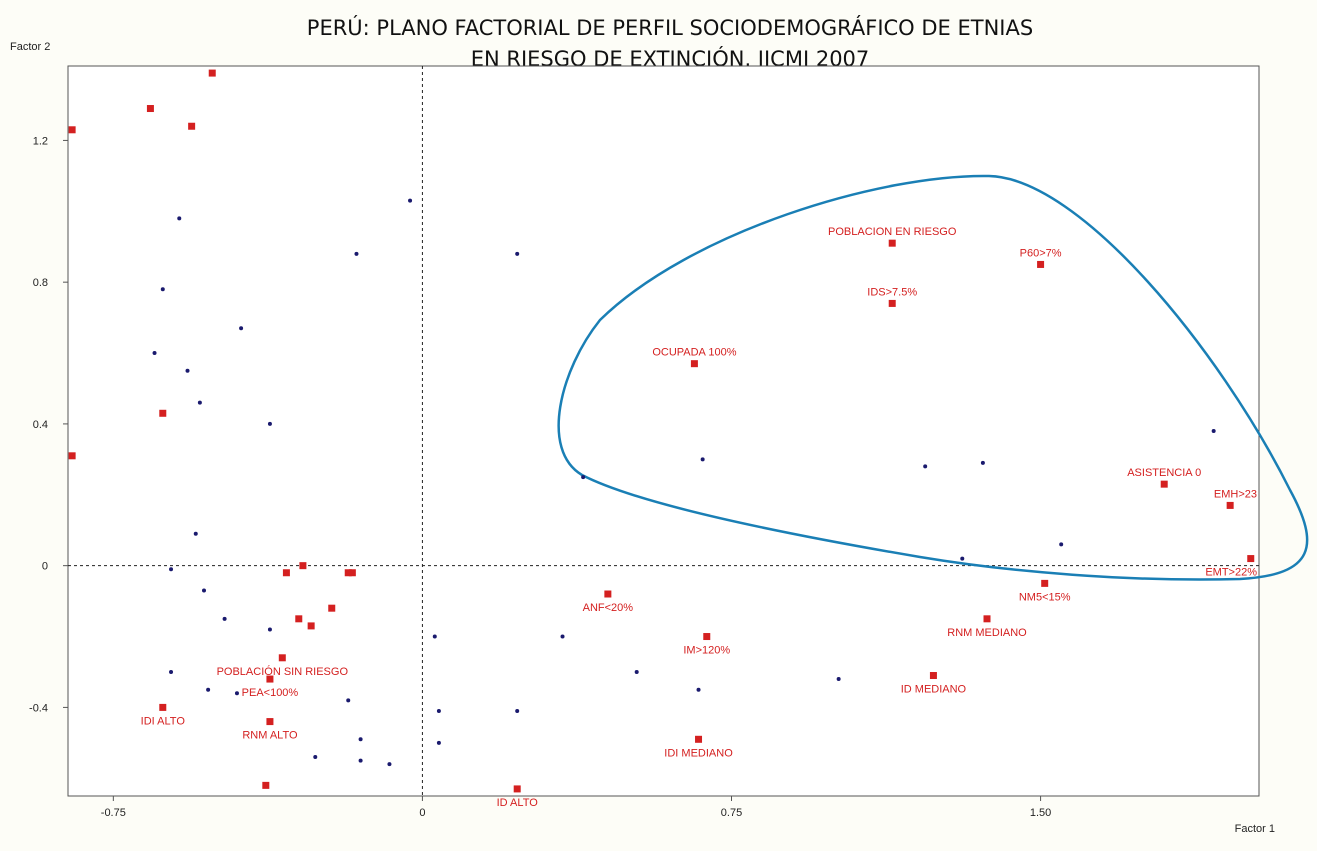  I want to click on x-tick-label: 1.50, so click(1040, 813).